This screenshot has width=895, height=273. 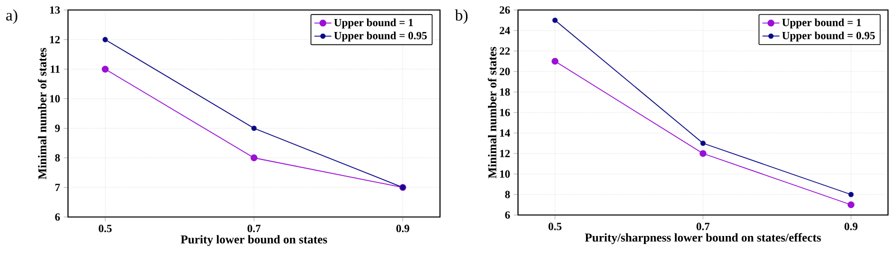 What do you see at coordinates (505, 10) in the screenshot?
I see `y-tick-label: 26` at bounding box center [505, 10].